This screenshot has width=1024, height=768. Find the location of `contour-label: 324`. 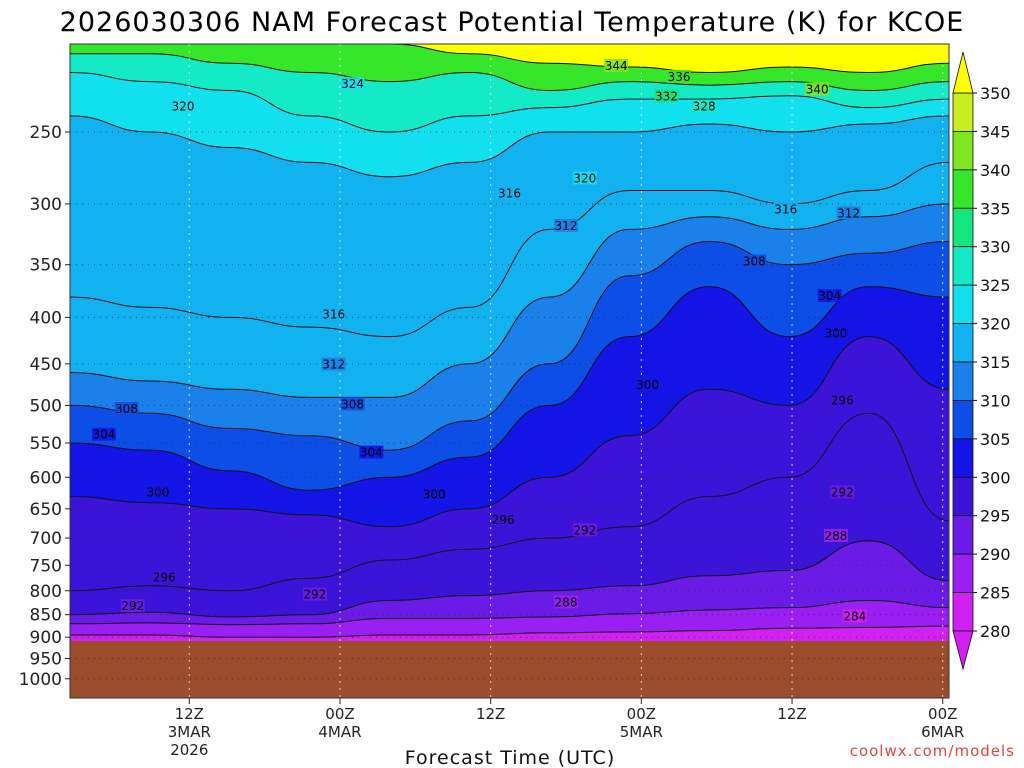

contour-label: 324 is located at coordinates (352, 84).